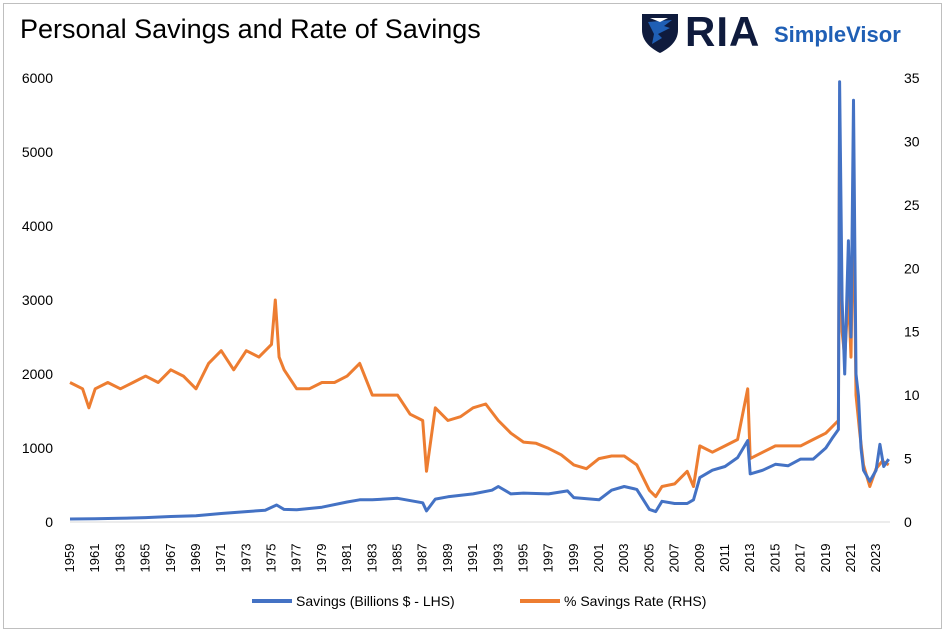 The image size is (947, 634). What do you see at coordinates (723, 31) in the screenshot?
I see `logo-brand: RIA` at bounding box center [723, 31].